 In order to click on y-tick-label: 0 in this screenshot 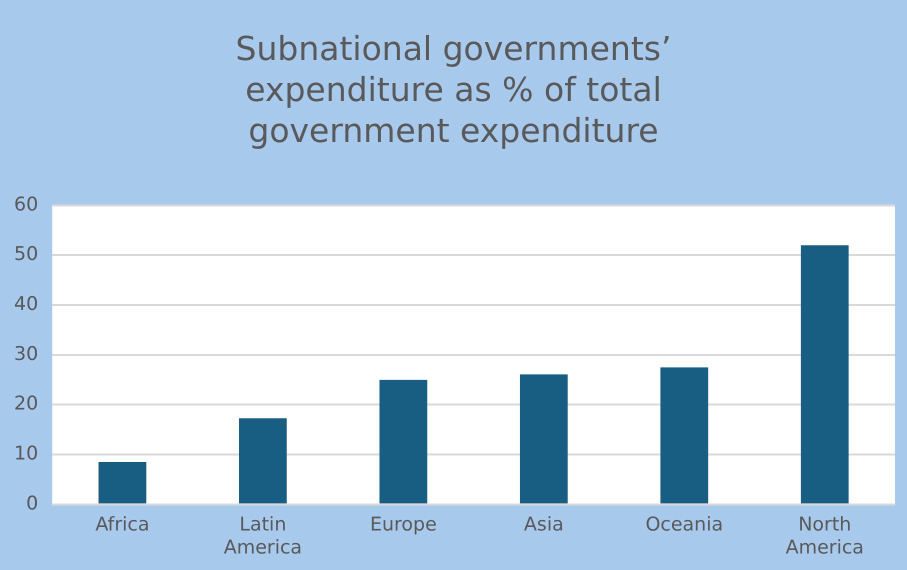, I will do `click(32, 503)`.